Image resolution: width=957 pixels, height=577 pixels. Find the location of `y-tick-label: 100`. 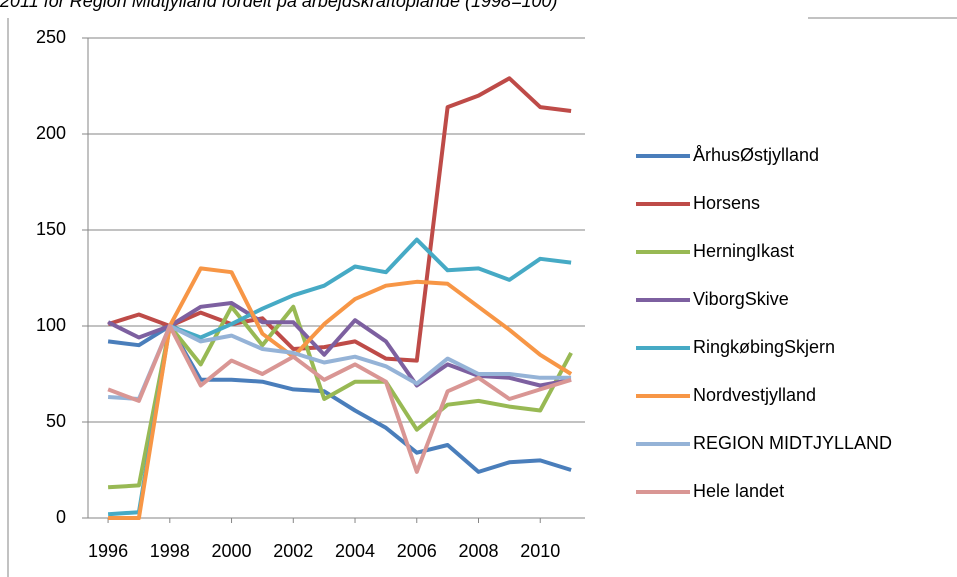

y-tick-label: 100 is located at coordinates (51, 325).